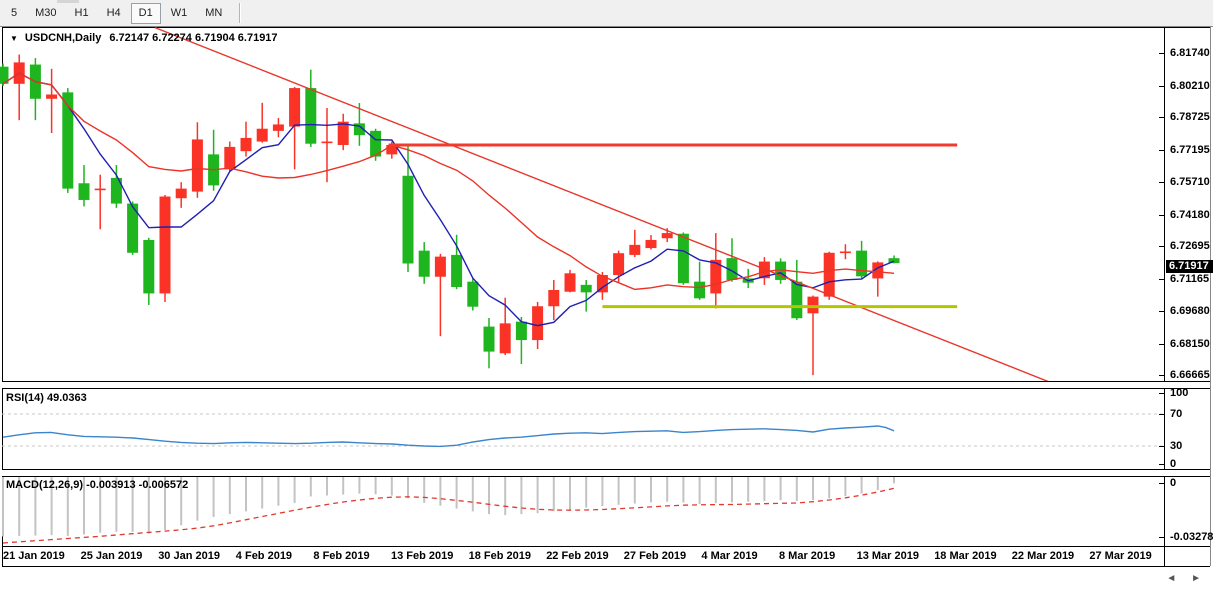  Describe the element at coordinates (114, 13) in the screenshot. I see `timeframe-button-h4: H4` at that location.